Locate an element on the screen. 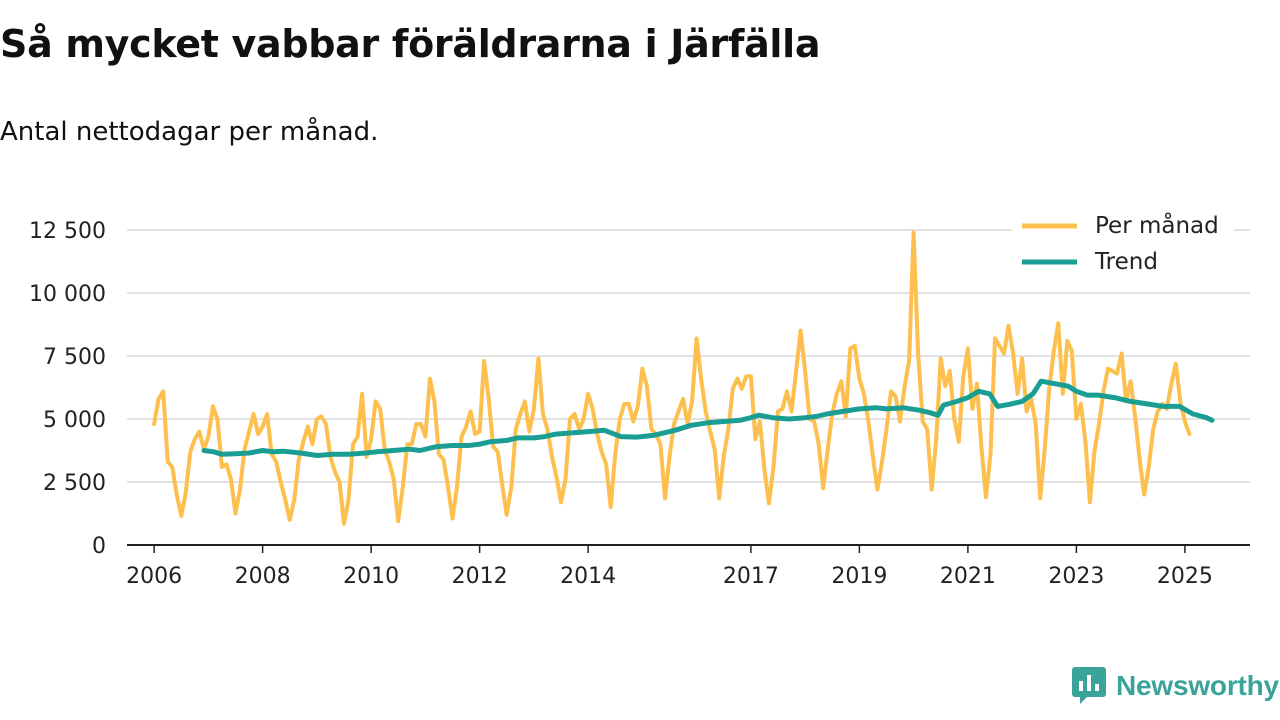 The image size is (1280, 720). x-tick-label-0: 2006 is located at coordinates (154, 576).